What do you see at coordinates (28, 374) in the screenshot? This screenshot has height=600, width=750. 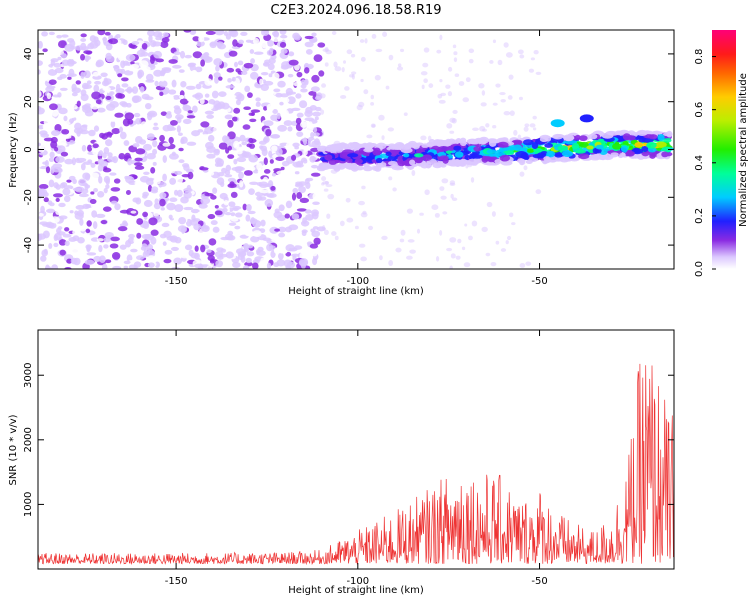 I see `y-tick-label: 3000` at bounding box center [28, 374].